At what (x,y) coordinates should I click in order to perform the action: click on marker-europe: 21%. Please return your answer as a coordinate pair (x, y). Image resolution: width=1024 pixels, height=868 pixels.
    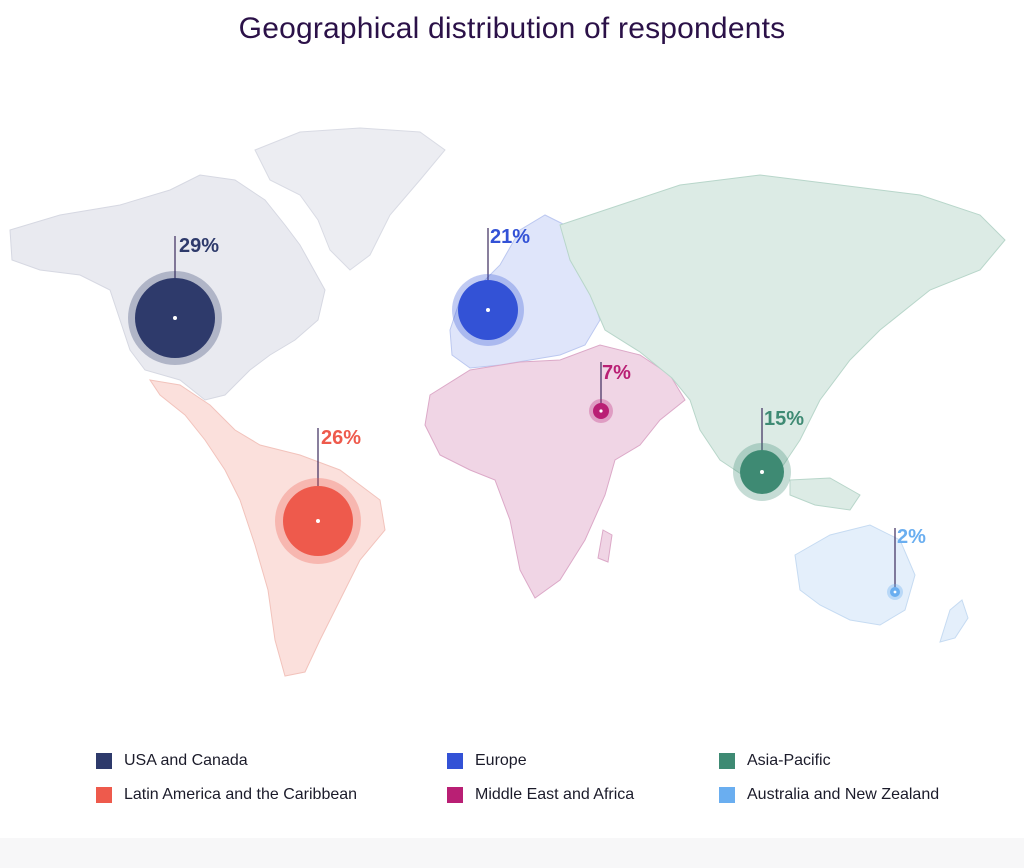
    Looking at the image, I should click on (491, 286).